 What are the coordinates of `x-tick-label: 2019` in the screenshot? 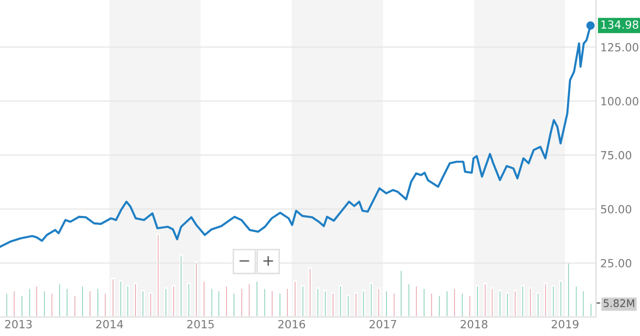 It's located at (565, 324).